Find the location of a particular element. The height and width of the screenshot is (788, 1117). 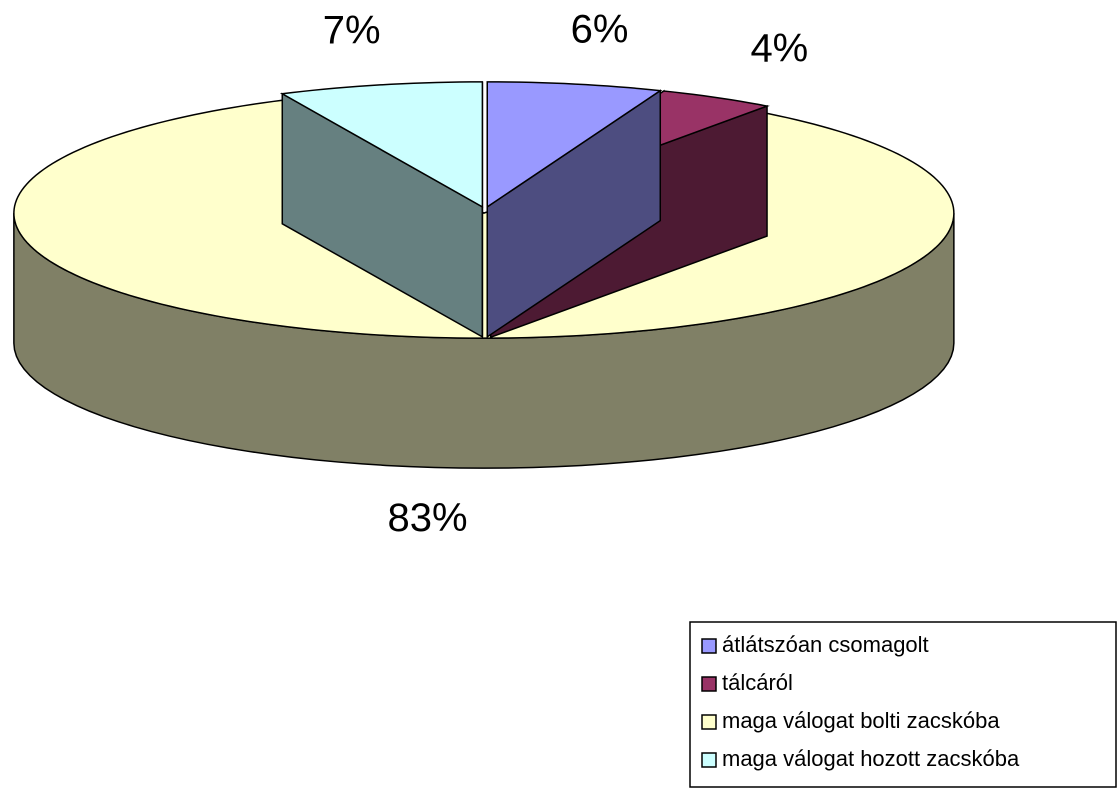

data-label: 4% is located at coordinates (779, 49).